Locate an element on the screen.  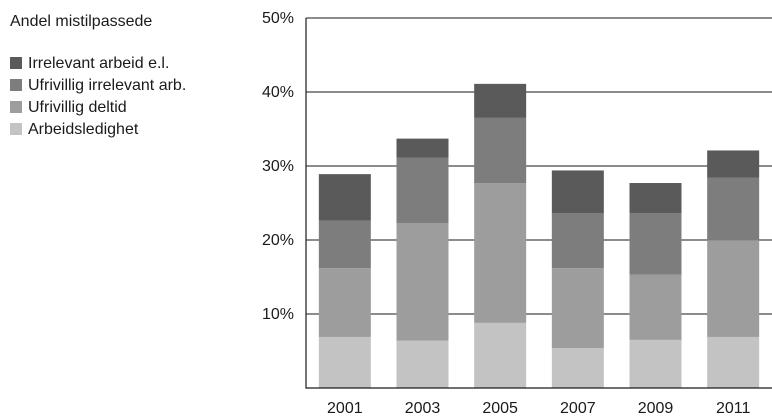
y-tick-label: 10% is located at coordinates (278, 314).